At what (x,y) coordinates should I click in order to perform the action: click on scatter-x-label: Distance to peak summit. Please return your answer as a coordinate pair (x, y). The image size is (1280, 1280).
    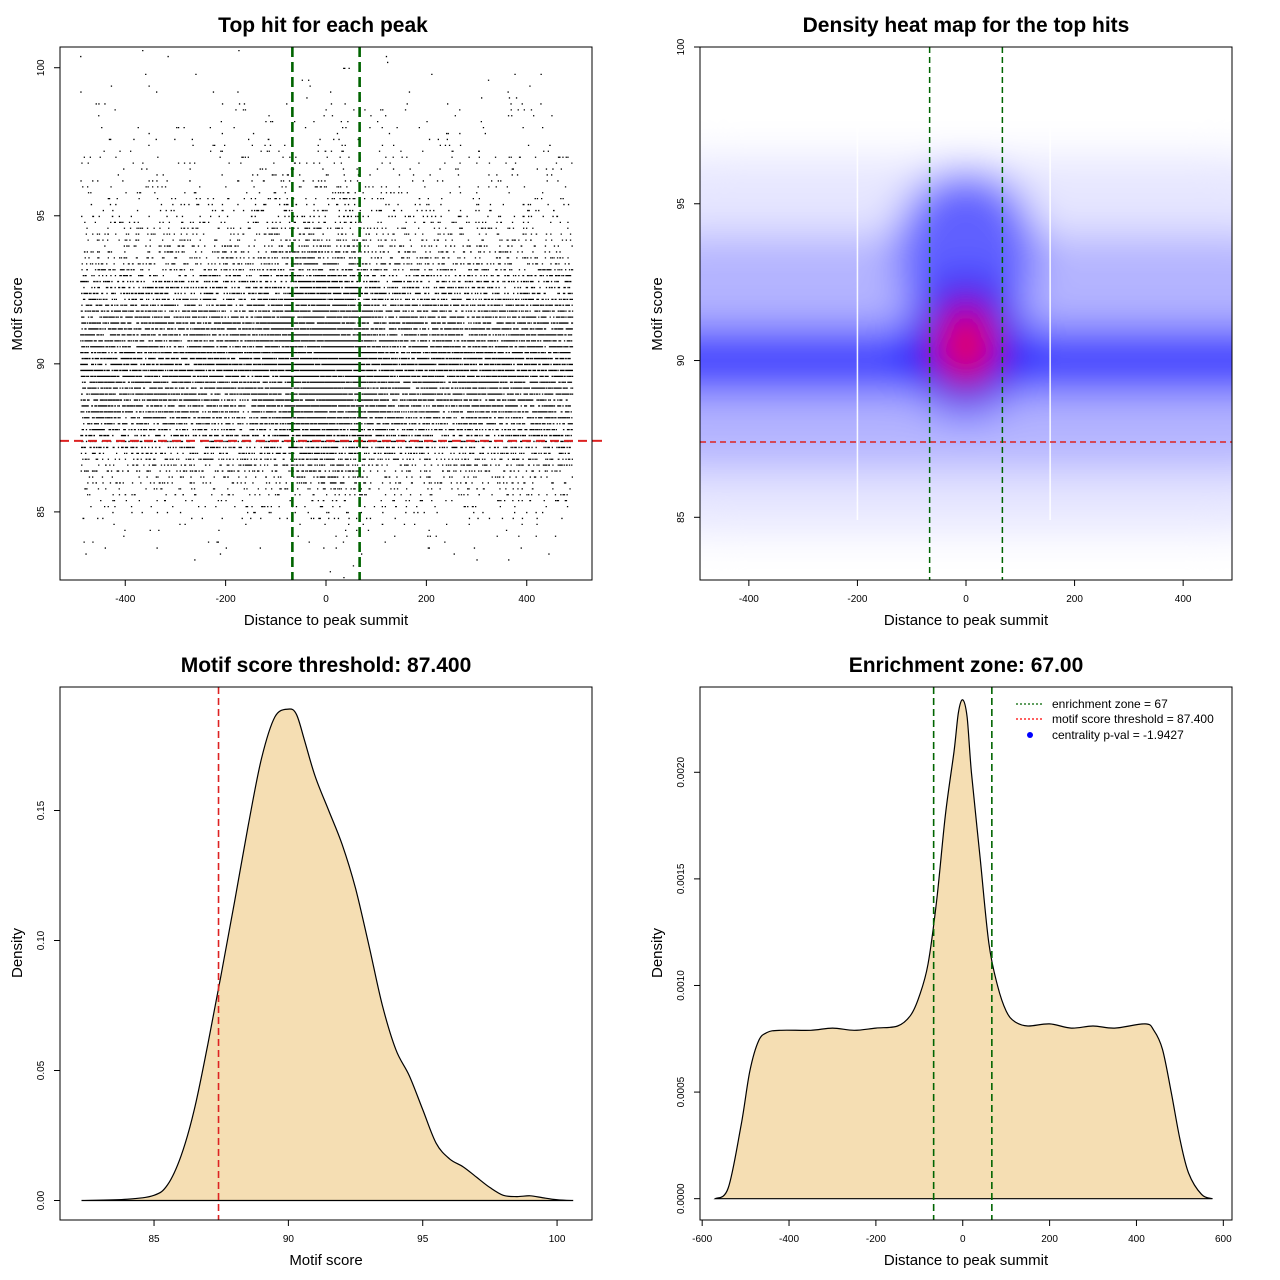
    Looking at the image, I should click on (326, 620).